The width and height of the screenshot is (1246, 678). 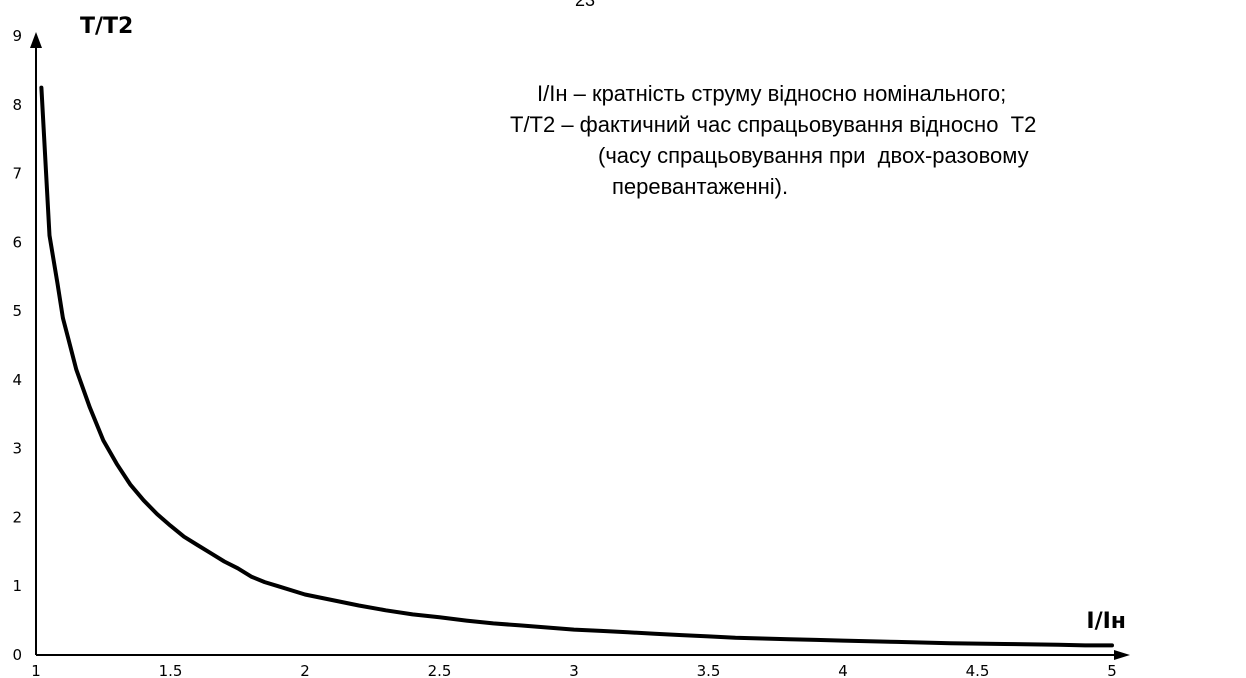 I want to click on x-tick-label: 4, so click(x=843, y=670).